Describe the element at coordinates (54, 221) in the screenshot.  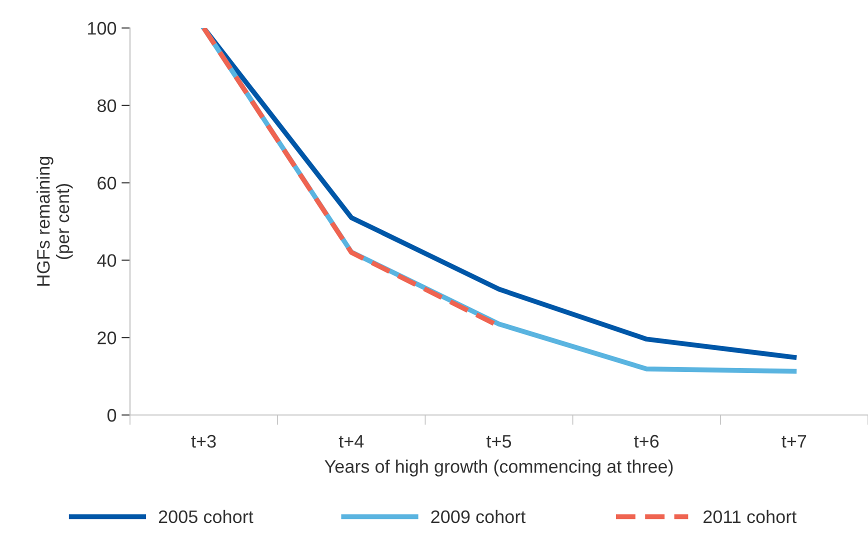
I see `y-axis-title: HGFs remaining (per cent)` at that location.